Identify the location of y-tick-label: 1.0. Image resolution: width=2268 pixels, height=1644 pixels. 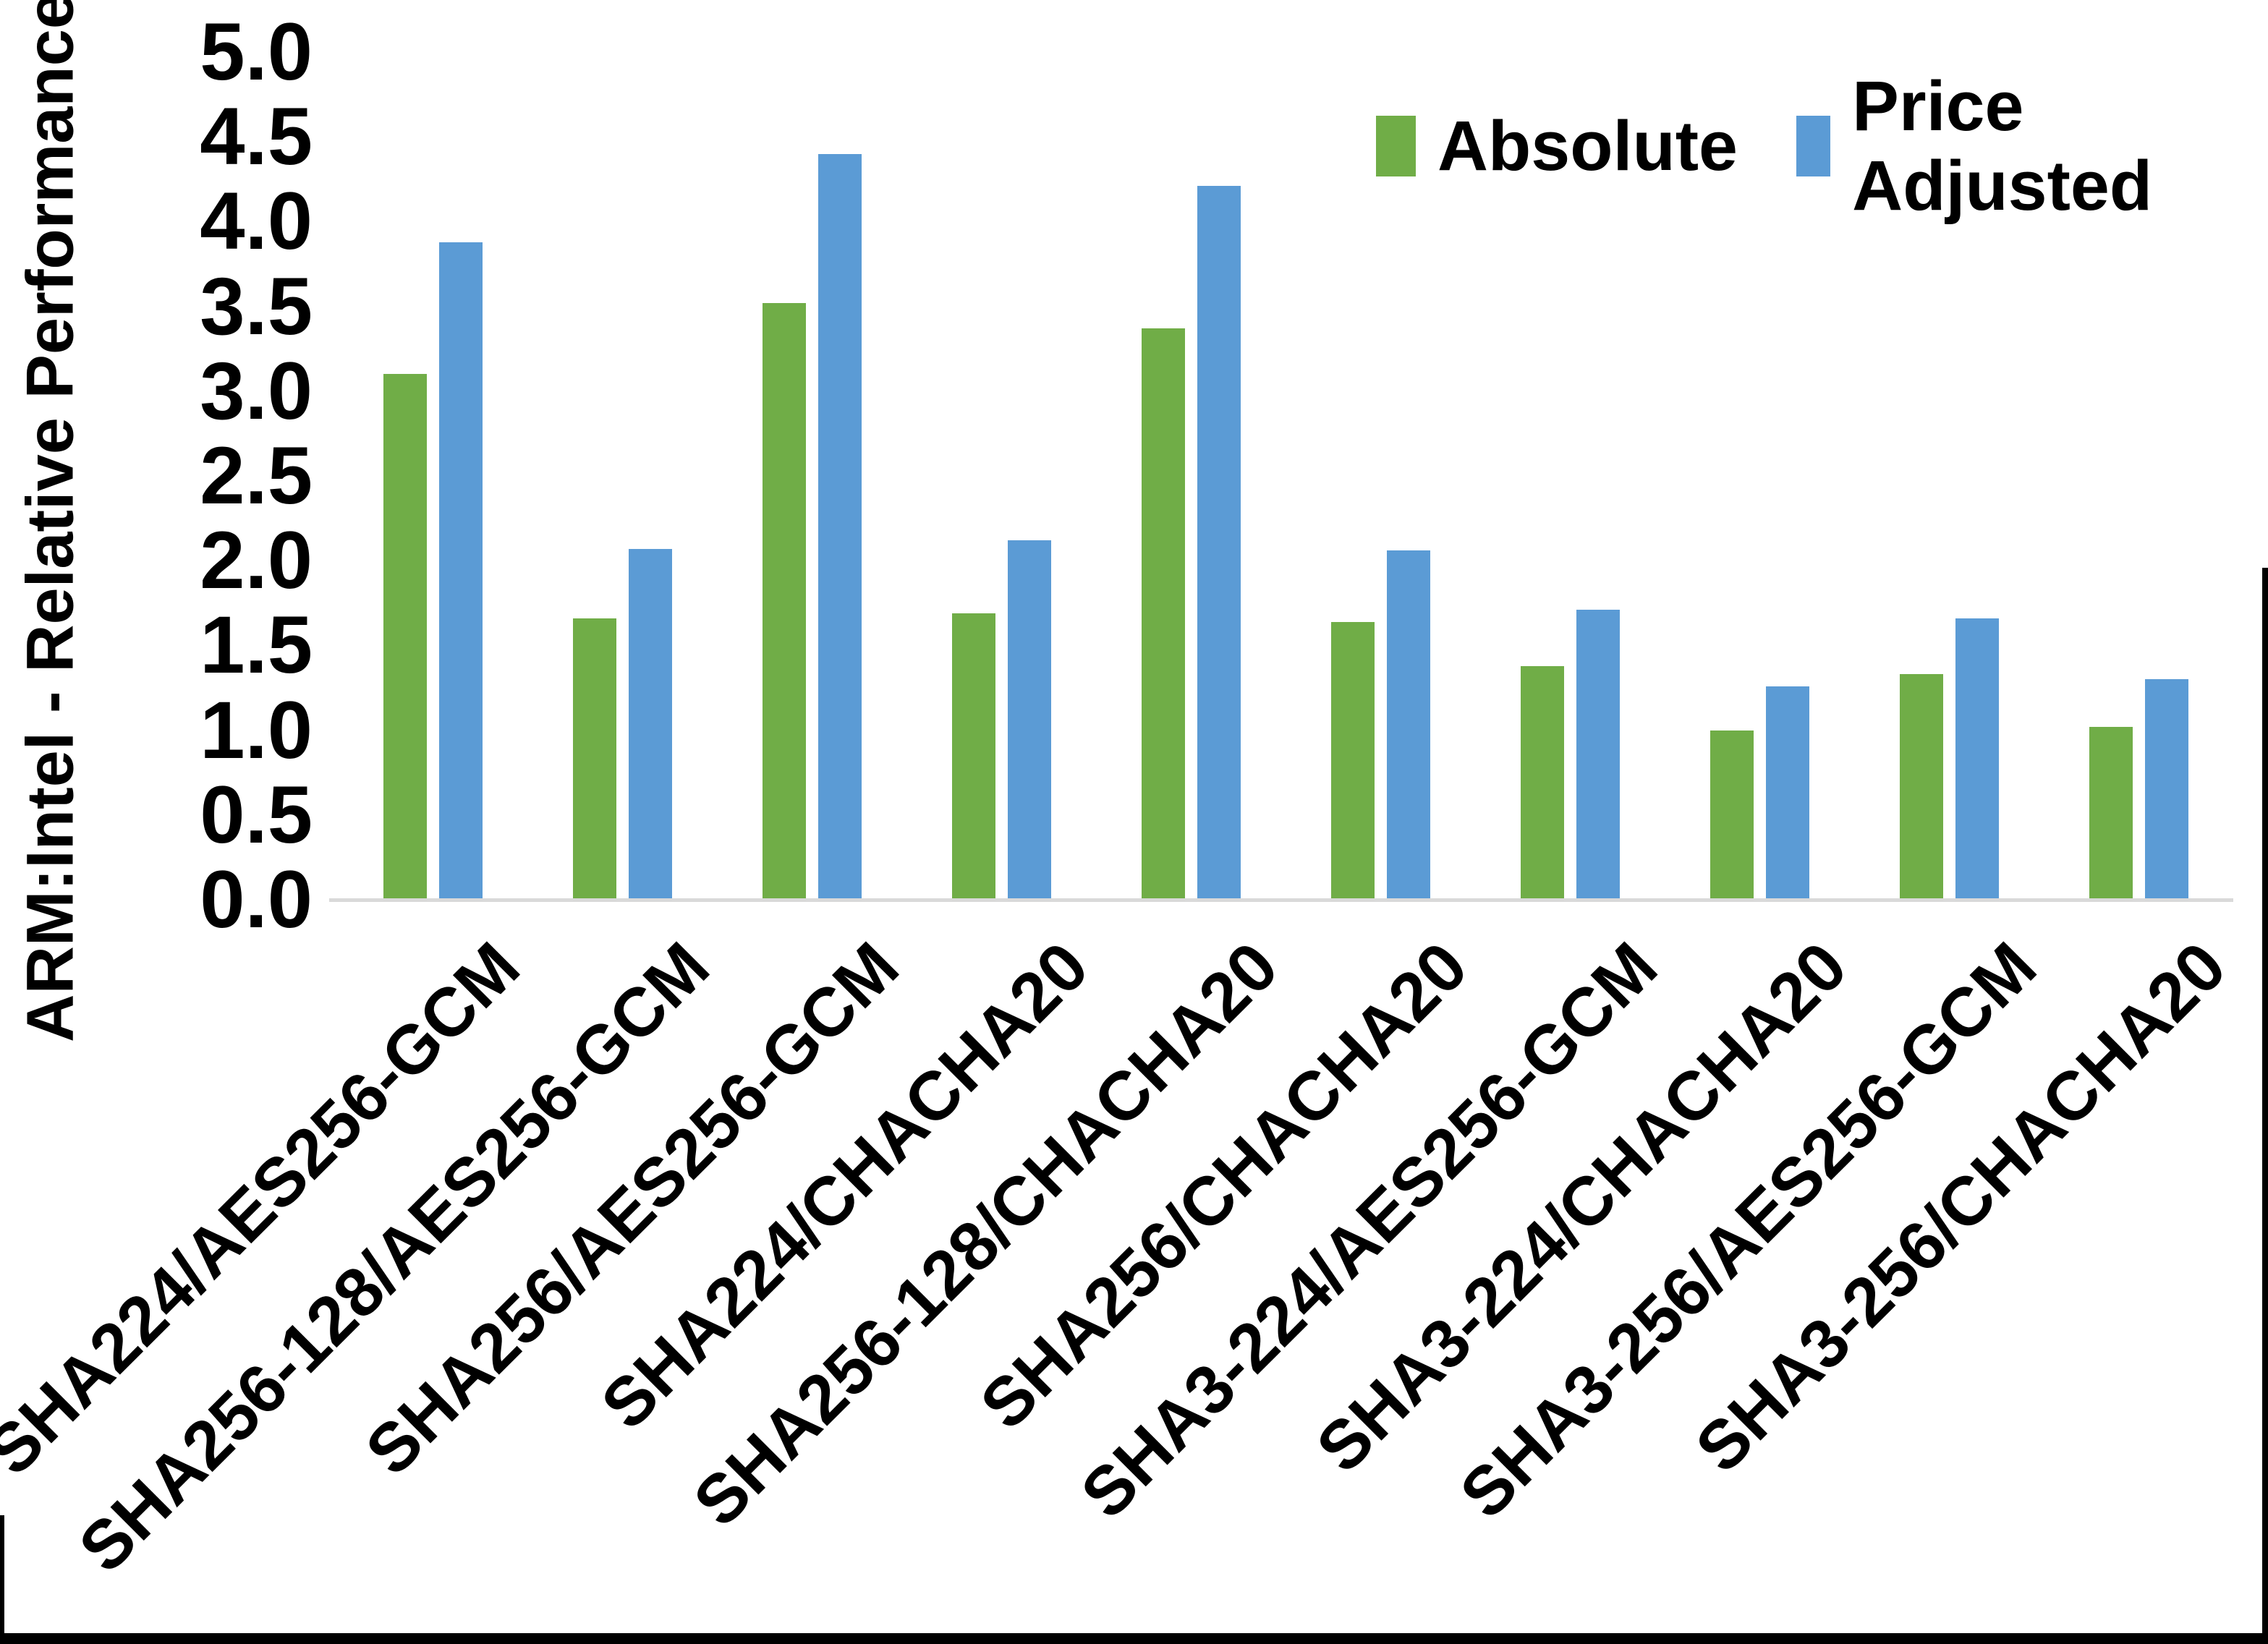
(256, 729).